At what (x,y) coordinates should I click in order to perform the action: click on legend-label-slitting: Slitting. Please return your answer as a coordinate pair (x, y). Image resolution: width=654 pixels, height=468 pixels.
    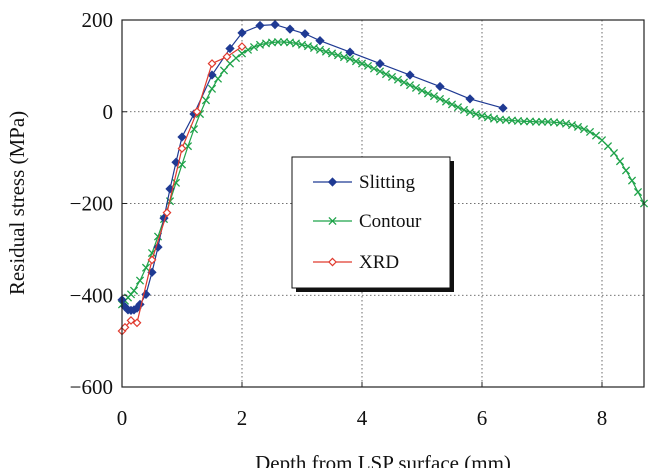
    Looking at the image, I should click on (387, 182).